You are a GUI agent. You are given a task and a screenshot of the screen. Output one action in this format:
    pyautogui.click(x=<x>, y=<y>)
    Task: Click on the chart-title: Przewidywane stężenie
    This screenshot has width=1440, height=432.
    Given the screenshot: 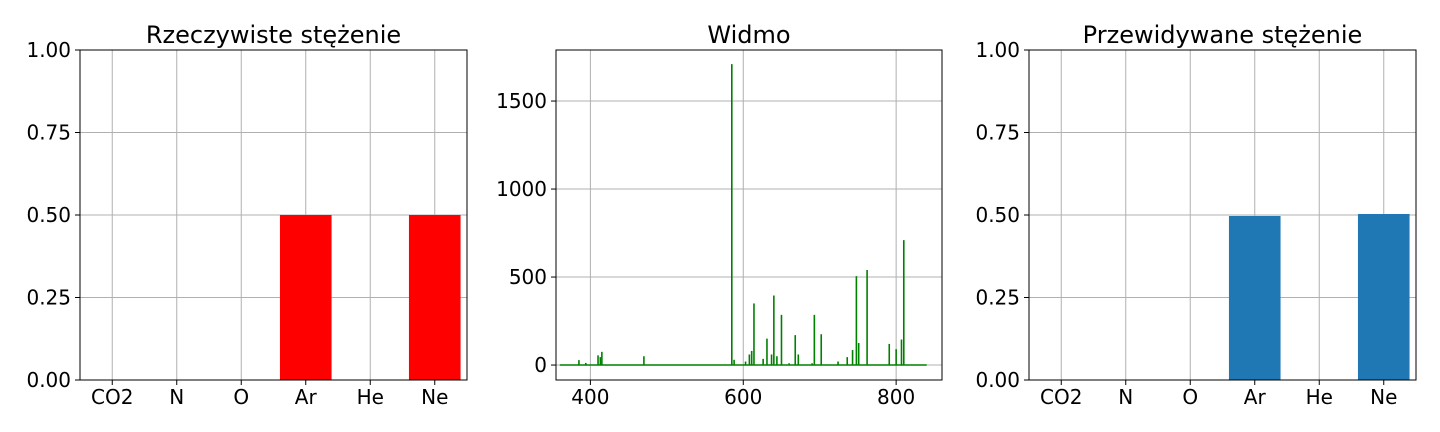 What is the action you would take?
    pyautogui.click(x=1223, y=35)
    